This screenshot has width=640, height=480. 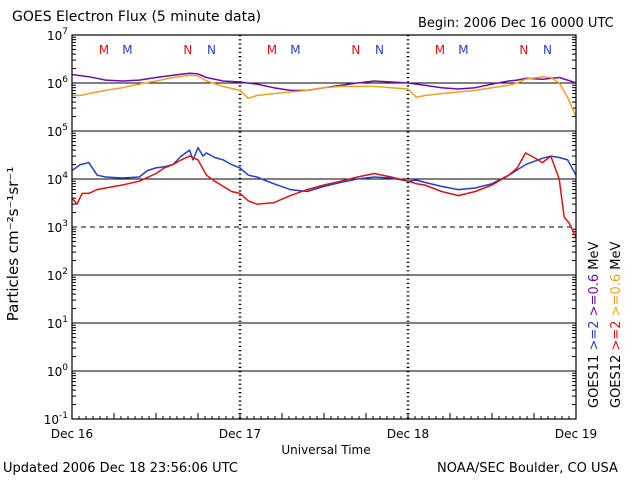 I want to click on y-axis-label: Particles cm⁻²s⁻¹sr⁻¹, so click(x=13, y=244).